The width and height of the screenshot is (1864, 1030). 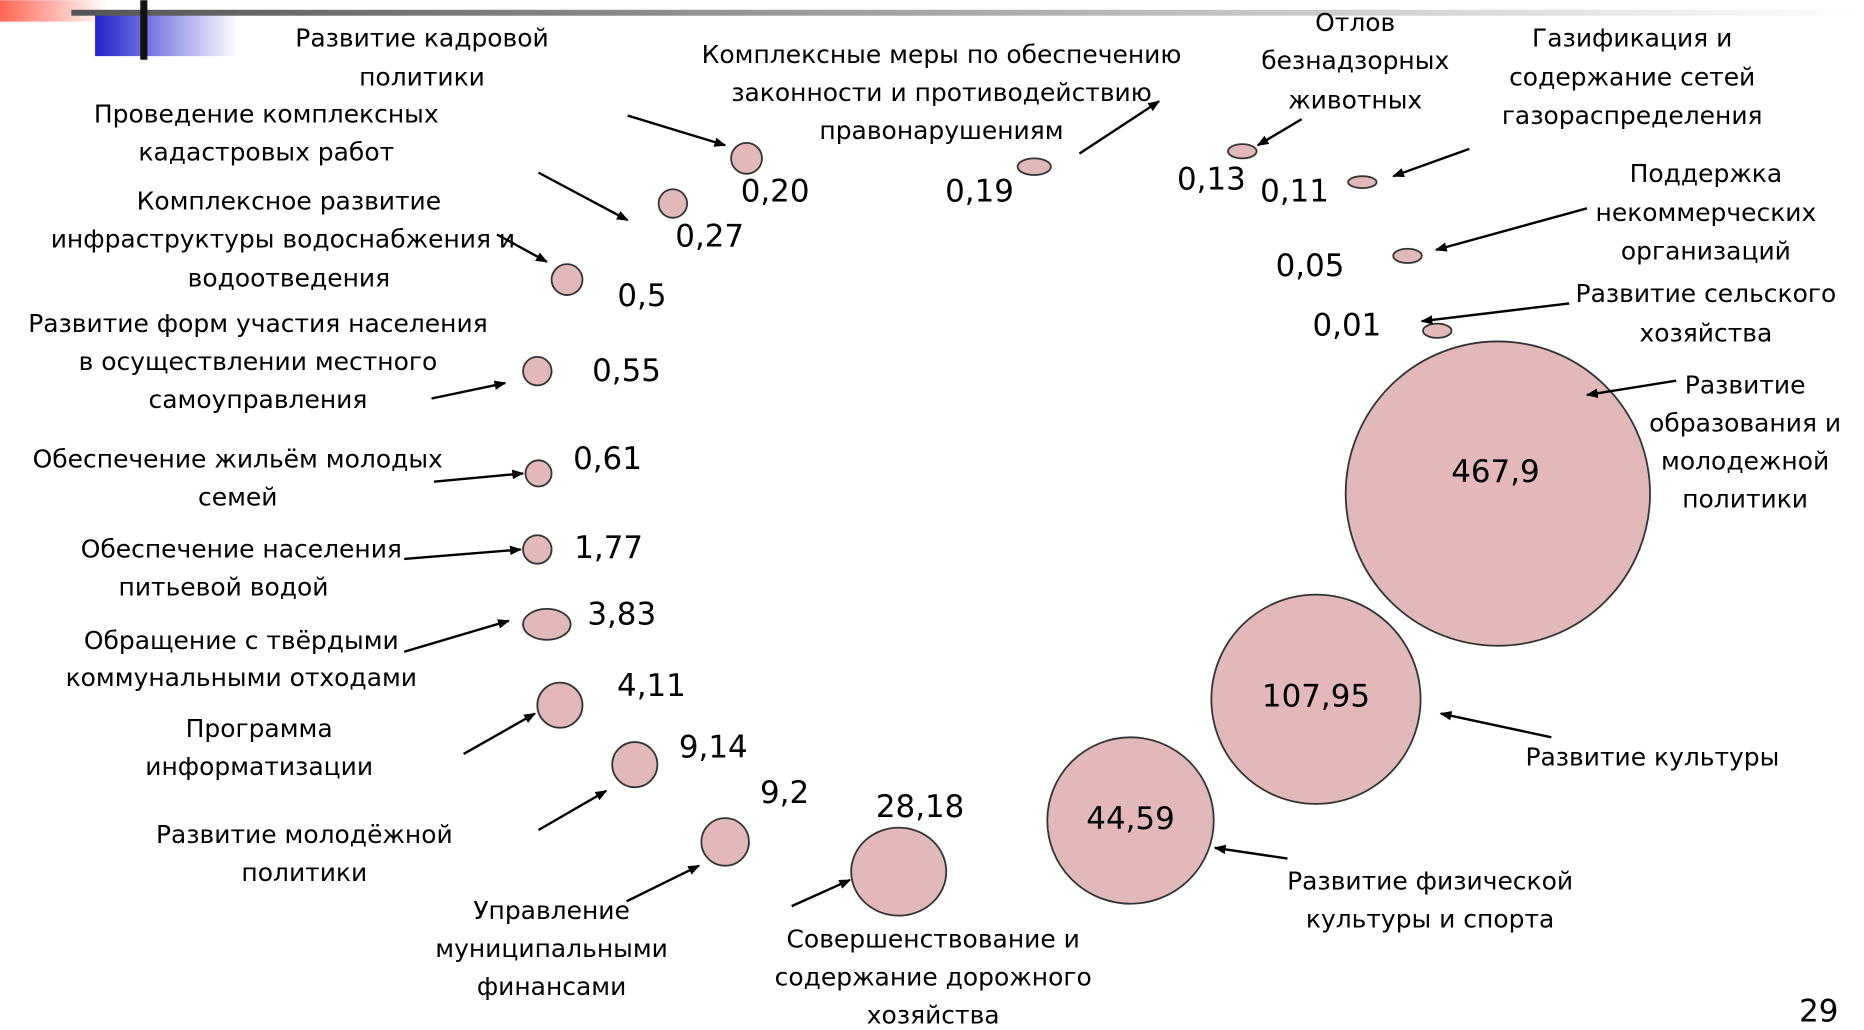 What do you see at coordinates (626, 371) in the screenshot?
I see `value-label: 0,55` at bounding box center [626, 371].